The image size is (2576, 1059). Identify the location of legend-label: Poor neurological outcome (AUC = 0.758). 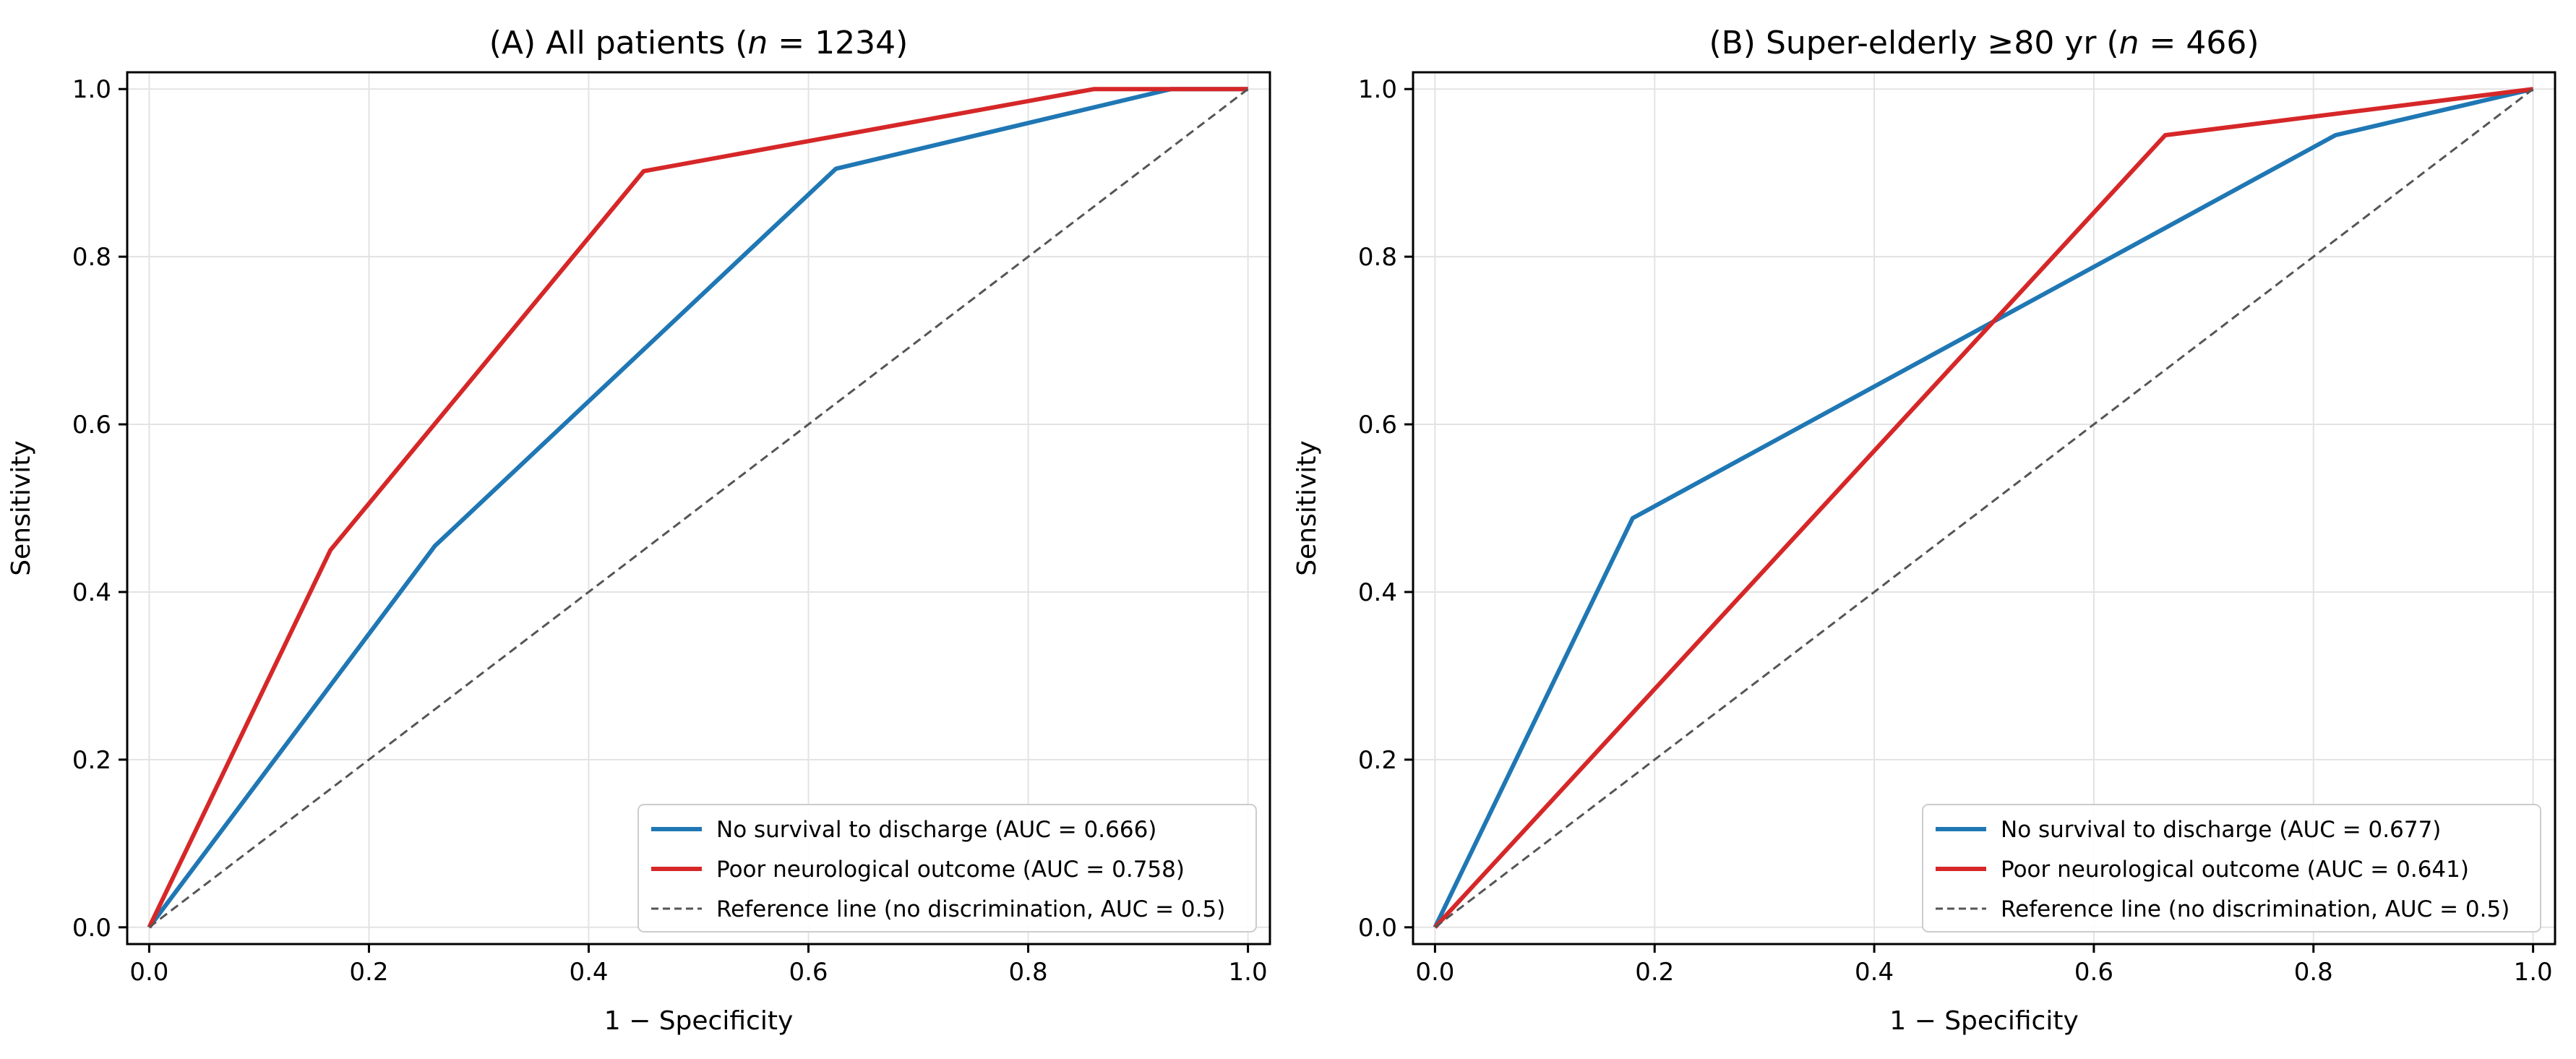
(951, 870).